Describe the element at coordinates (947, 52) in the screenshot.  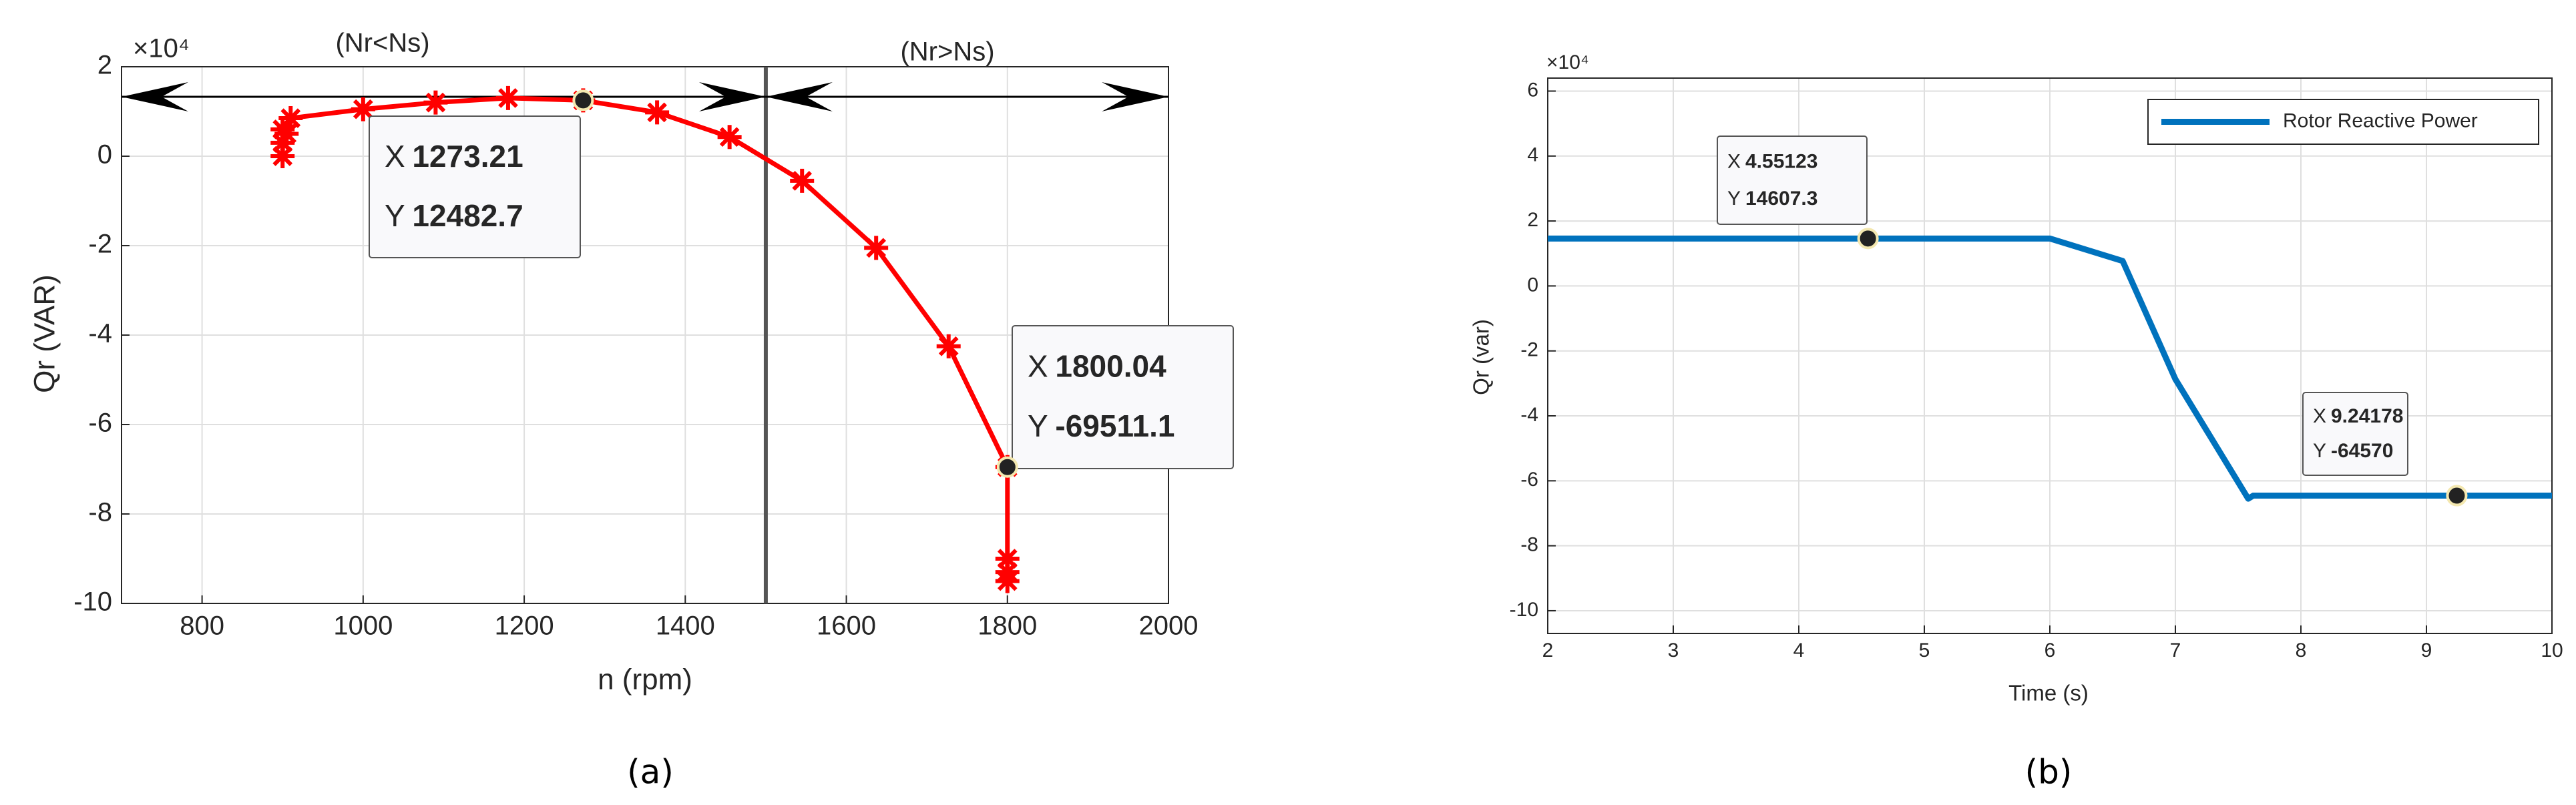
I see `annotation: (Nr>Ns)` at that location.